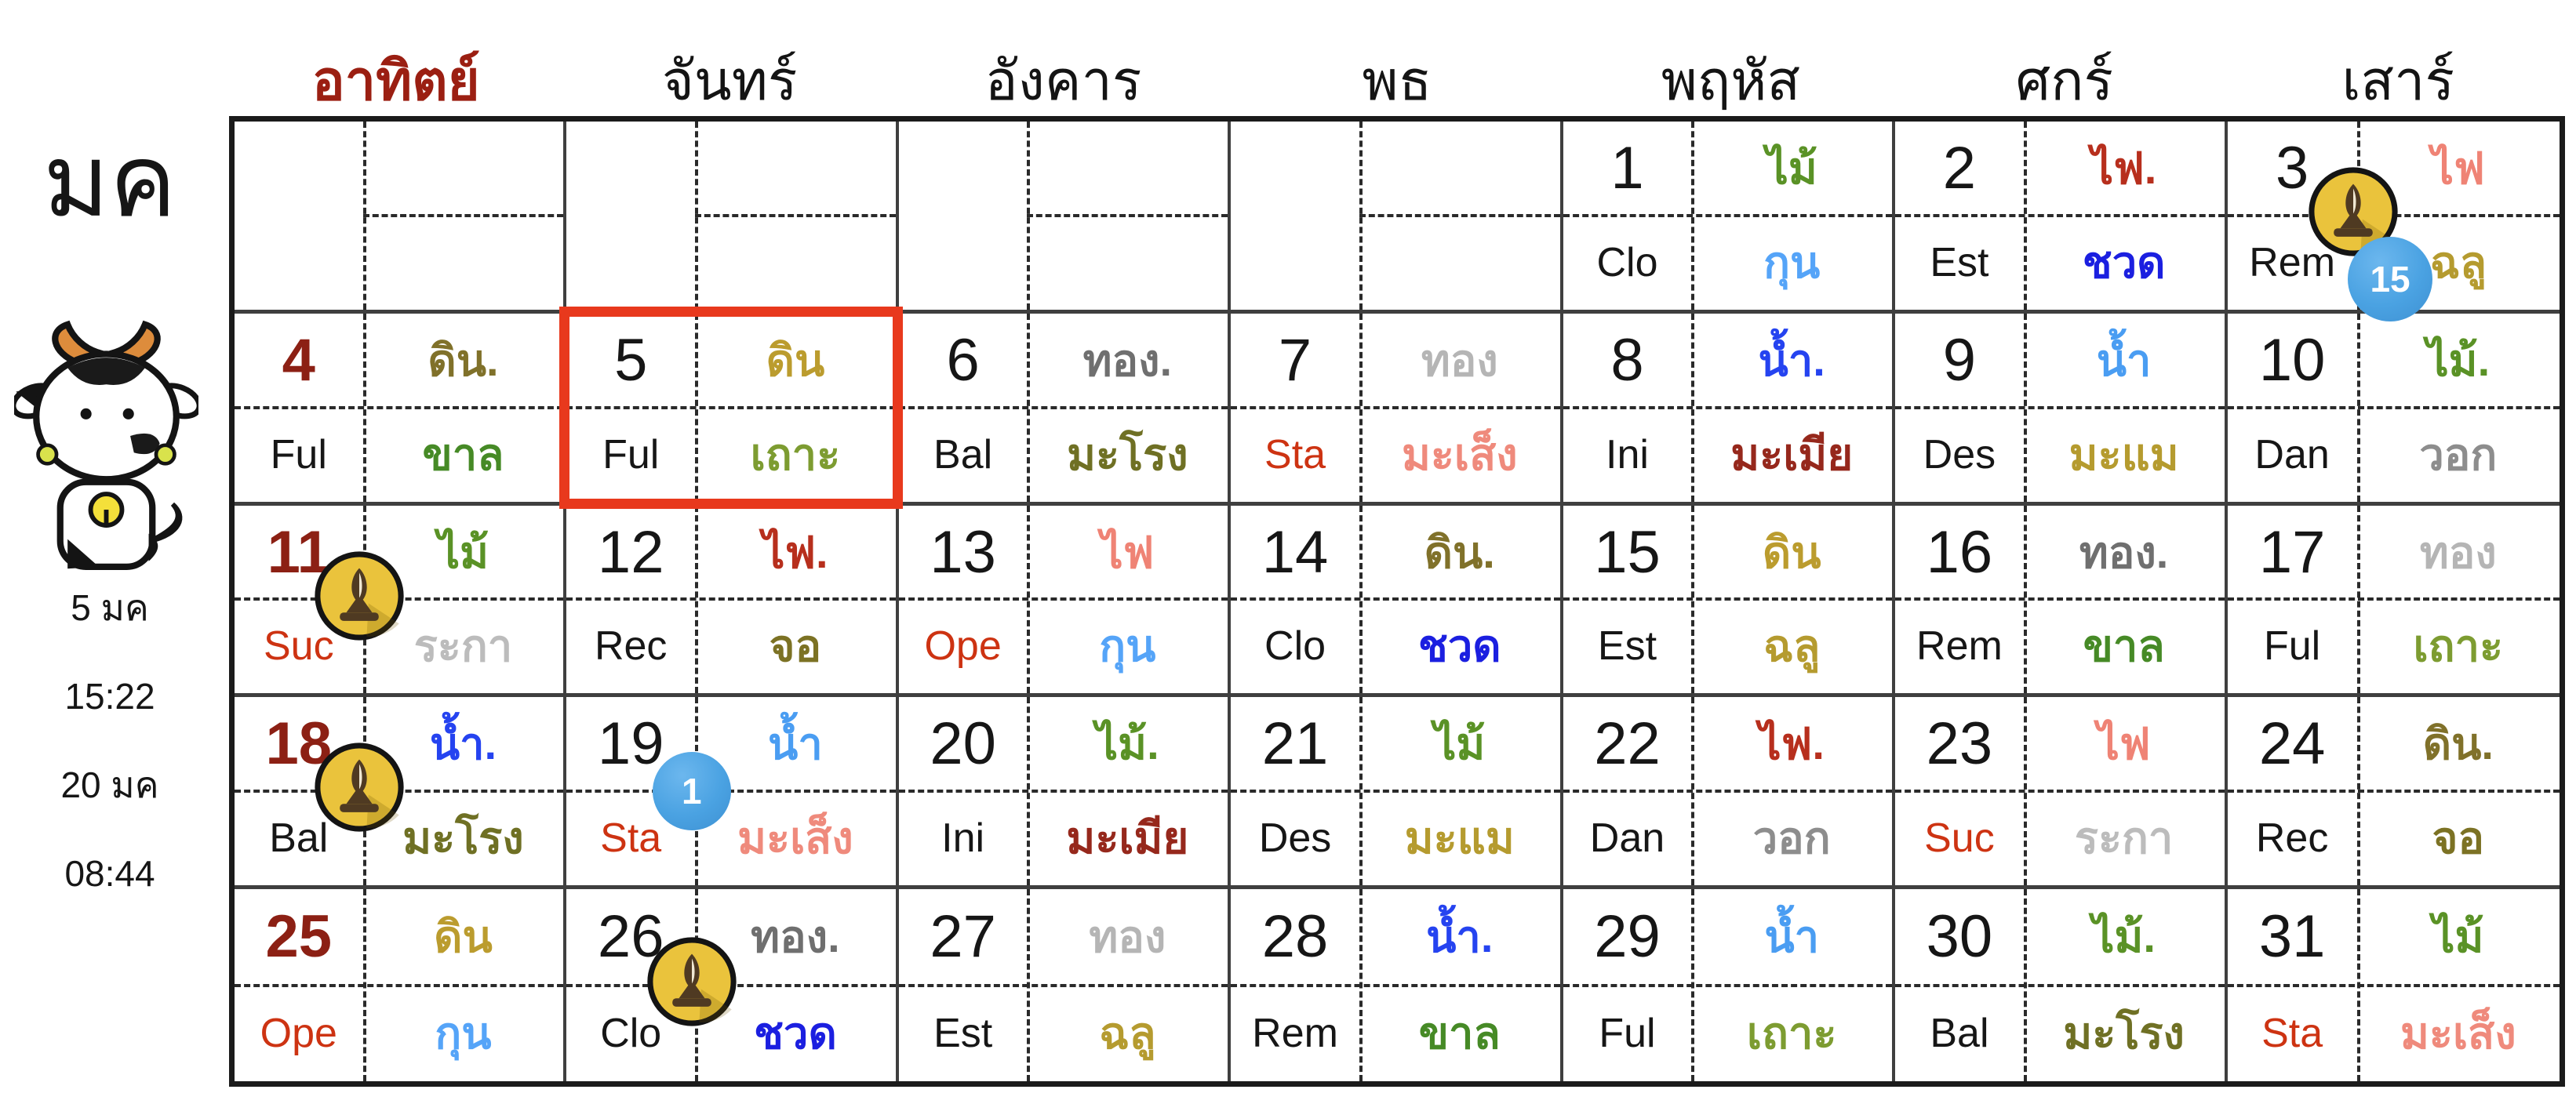 The width and height of the screenshot is (2576, 1093). Describe the element at coordinates (795, 454) in the screenshot. I see `zodiac-label: เถาะ` at that location.